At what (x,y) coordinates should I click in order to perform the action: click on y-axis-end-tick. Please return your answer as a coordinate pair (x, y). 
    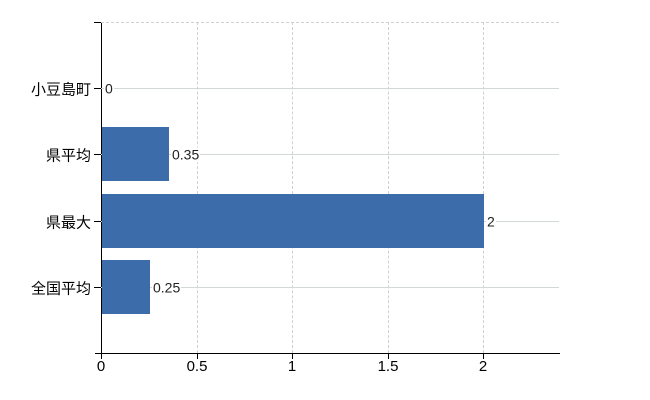
    Looking at the image, I should click on (97, 22).